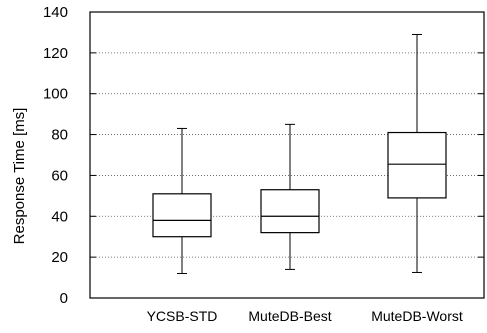 The height and width of the screenshot is (333, 487). I want to click on y-tick-label: 60, so click(59, 175).